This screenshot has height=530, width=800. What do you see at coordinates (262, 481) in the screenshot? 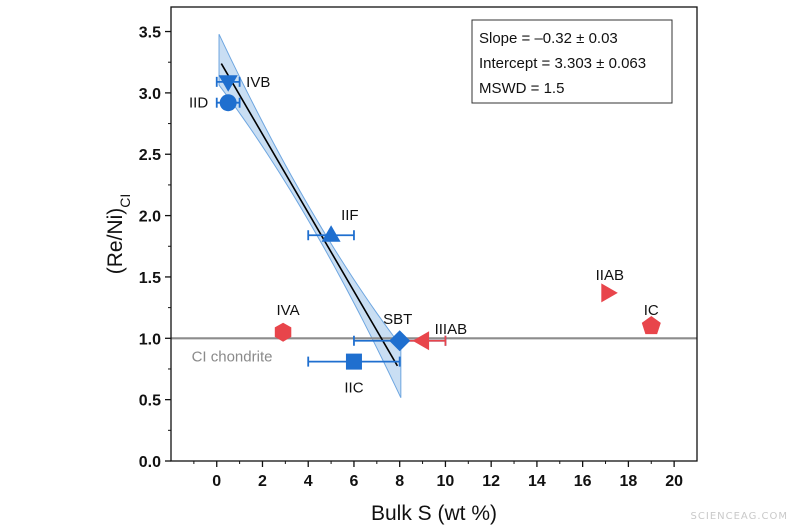
I see `x-tick-label: 2` at bounding box center [262, 481].